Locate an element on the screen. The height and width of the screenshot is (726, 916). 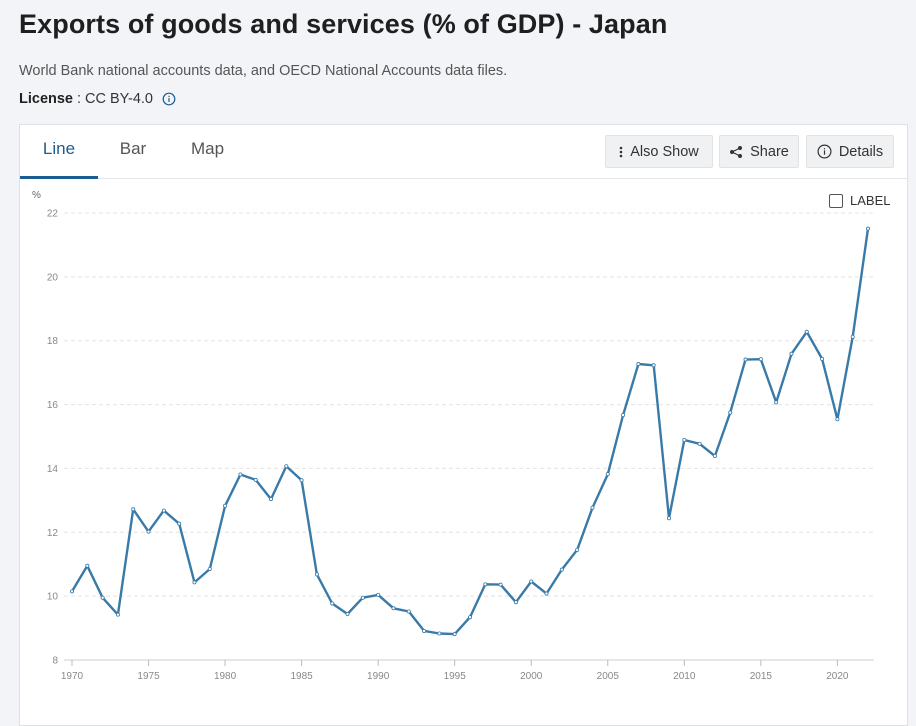
y-tick-label: 10 is located at coordinates (53, 597).